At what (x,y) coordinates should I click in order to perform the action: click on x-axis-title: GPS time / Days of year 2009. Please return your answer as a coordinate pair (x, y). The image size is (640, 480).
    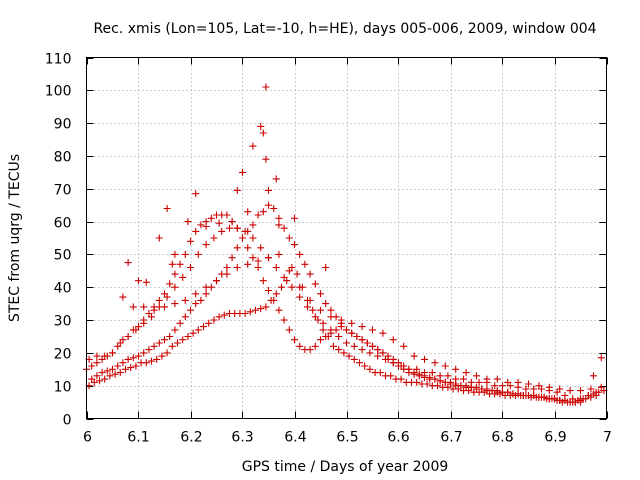
    Looking at the image, I should click on (345, 467).